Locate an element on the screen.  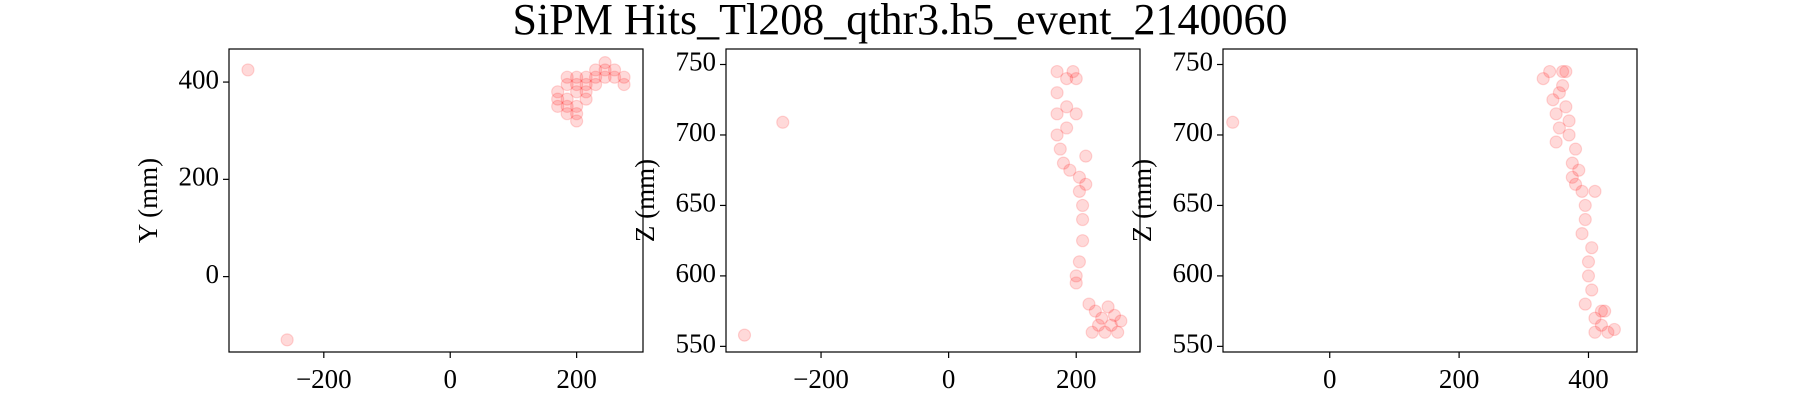
y-tick-label: 750 is located at coordinates (696, 62).